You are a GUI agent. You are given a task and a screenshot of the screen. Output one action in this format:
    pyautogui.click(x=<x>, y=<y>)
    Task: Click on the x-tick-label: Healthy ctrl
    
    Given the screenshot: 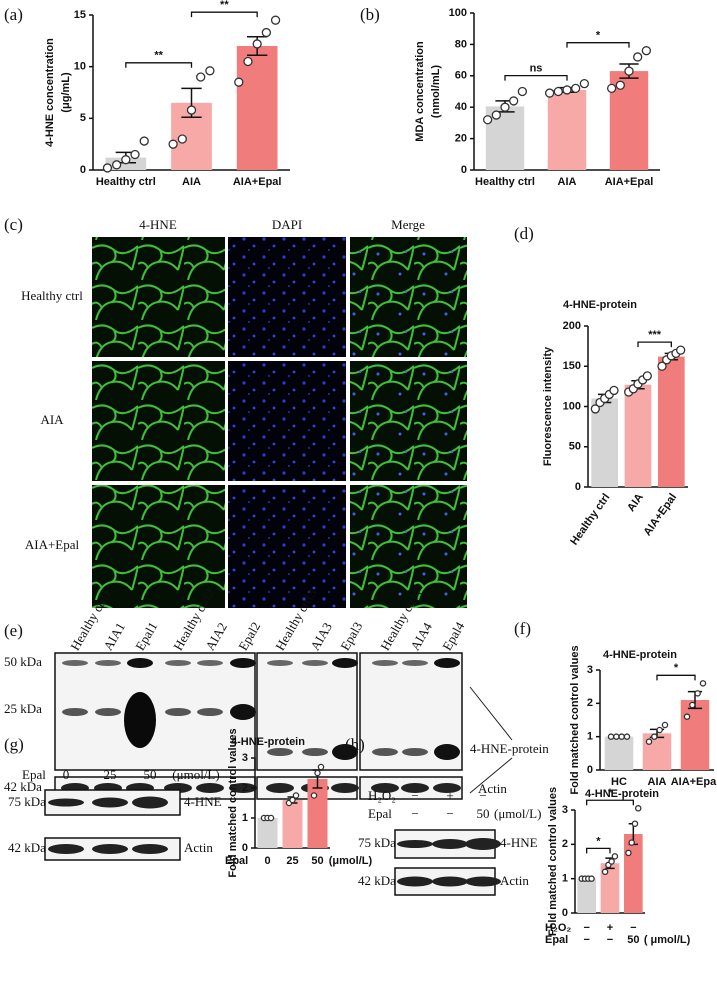 What is the action you would take?
    pyautogui.click(x=505, y=182)
    